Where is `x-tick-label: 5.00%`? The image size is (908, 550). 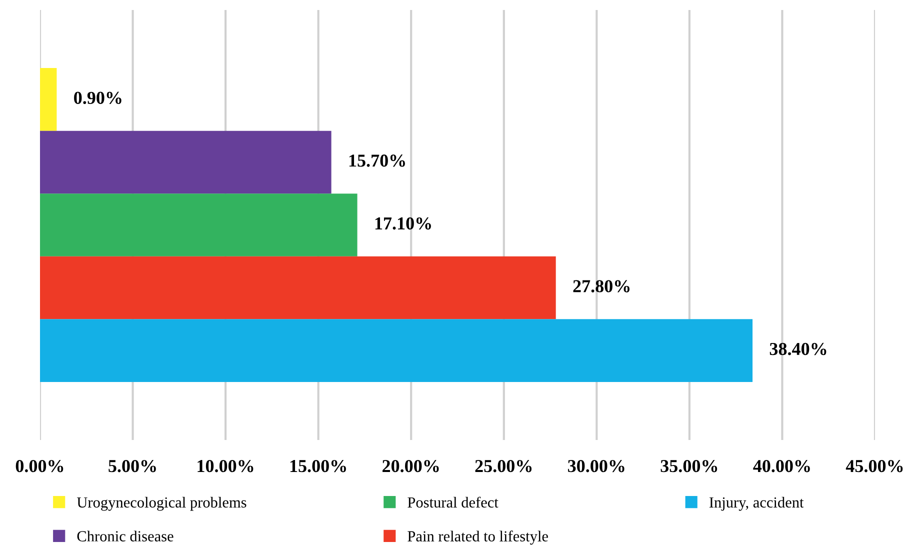
x-tick-label: 5.00% is located at coordinates (132, 466).